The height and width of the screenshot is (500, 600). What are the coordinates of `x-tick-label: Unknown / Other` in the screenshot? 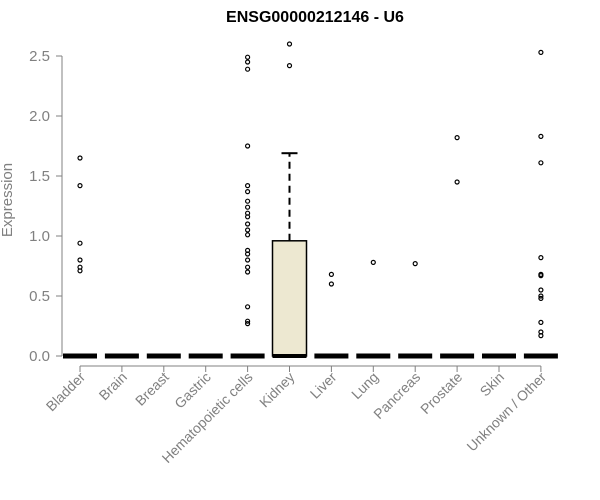 It's located at (506, 412).